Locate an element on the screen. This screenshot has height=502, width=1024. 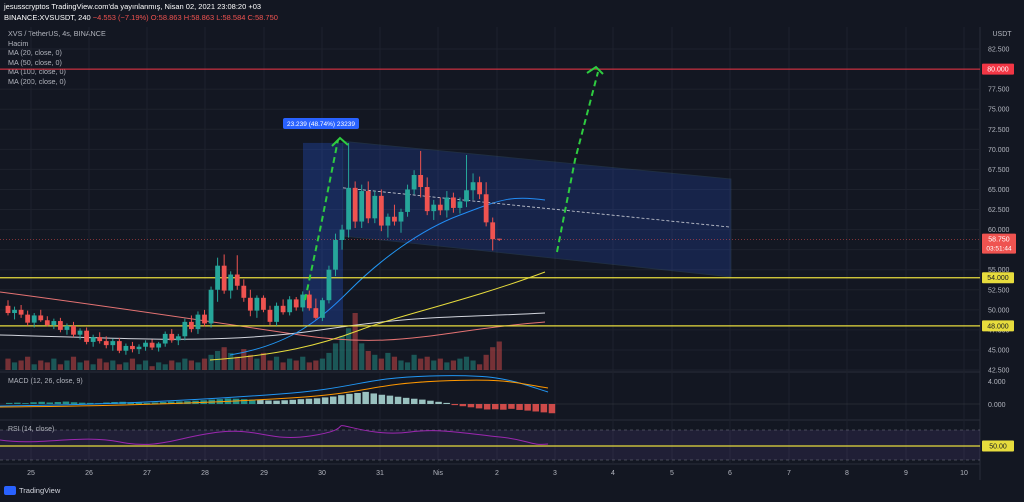
date-tick-label: 4 is located at coordinates (613, 473).